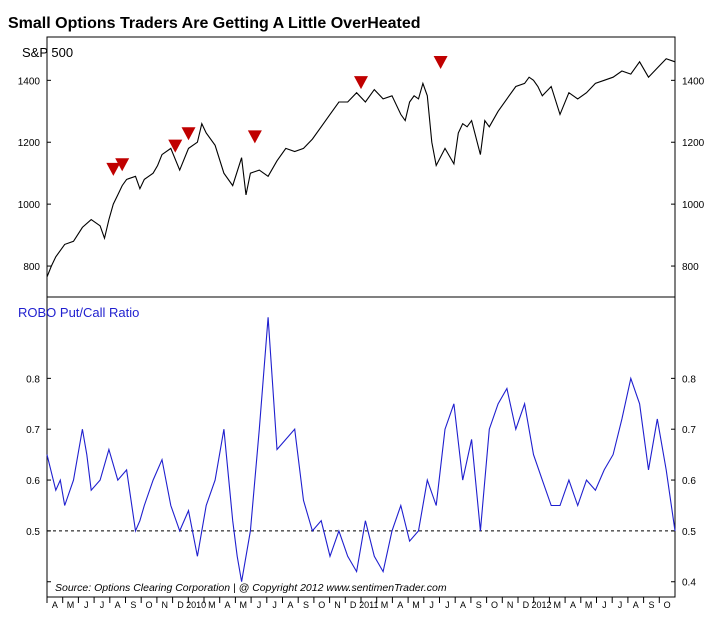 The image size is (720, 629). Describe the element at coordinates (693, 143) in the screenshot. I see `y-tick-label-right: 1200` at that location.